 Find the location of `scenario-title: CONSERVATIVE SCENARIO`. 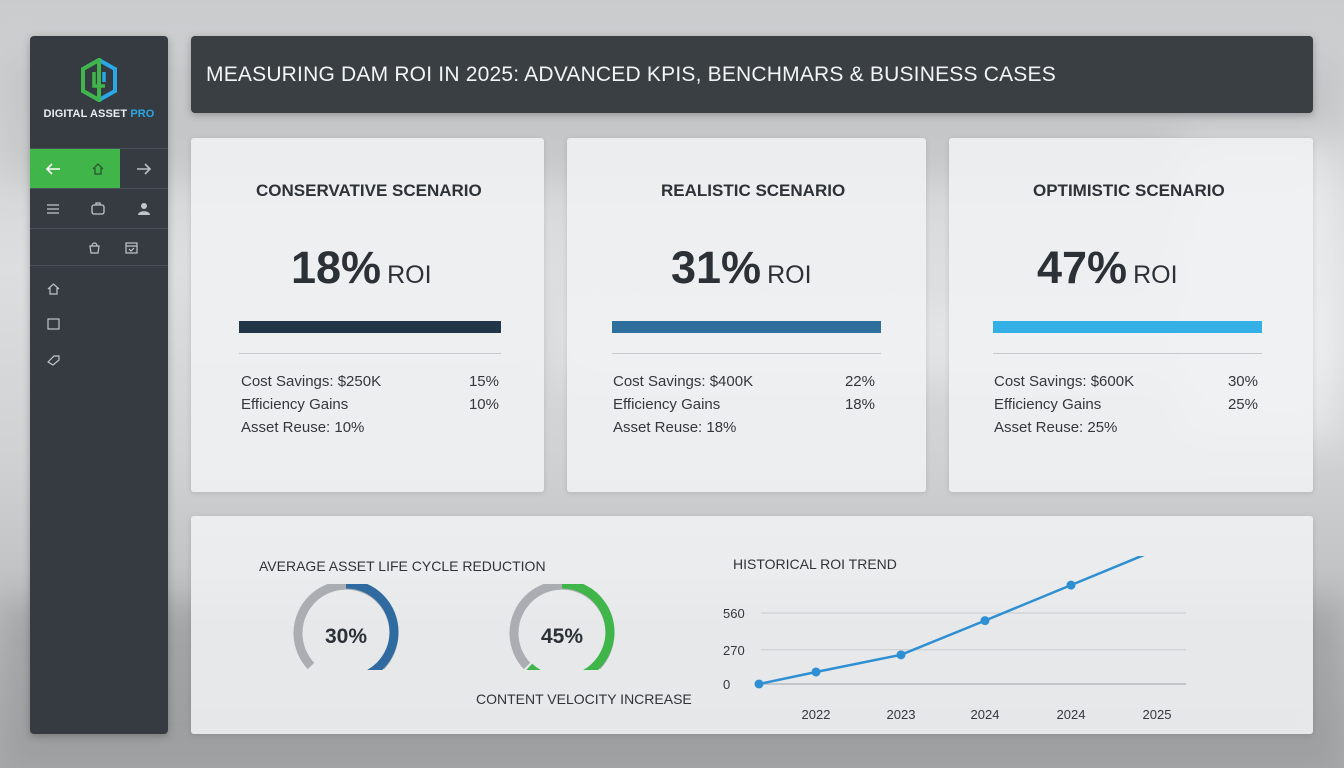

scenario-title: CONSERVATIVE SCENARIO is located at coordinates (369, 190).